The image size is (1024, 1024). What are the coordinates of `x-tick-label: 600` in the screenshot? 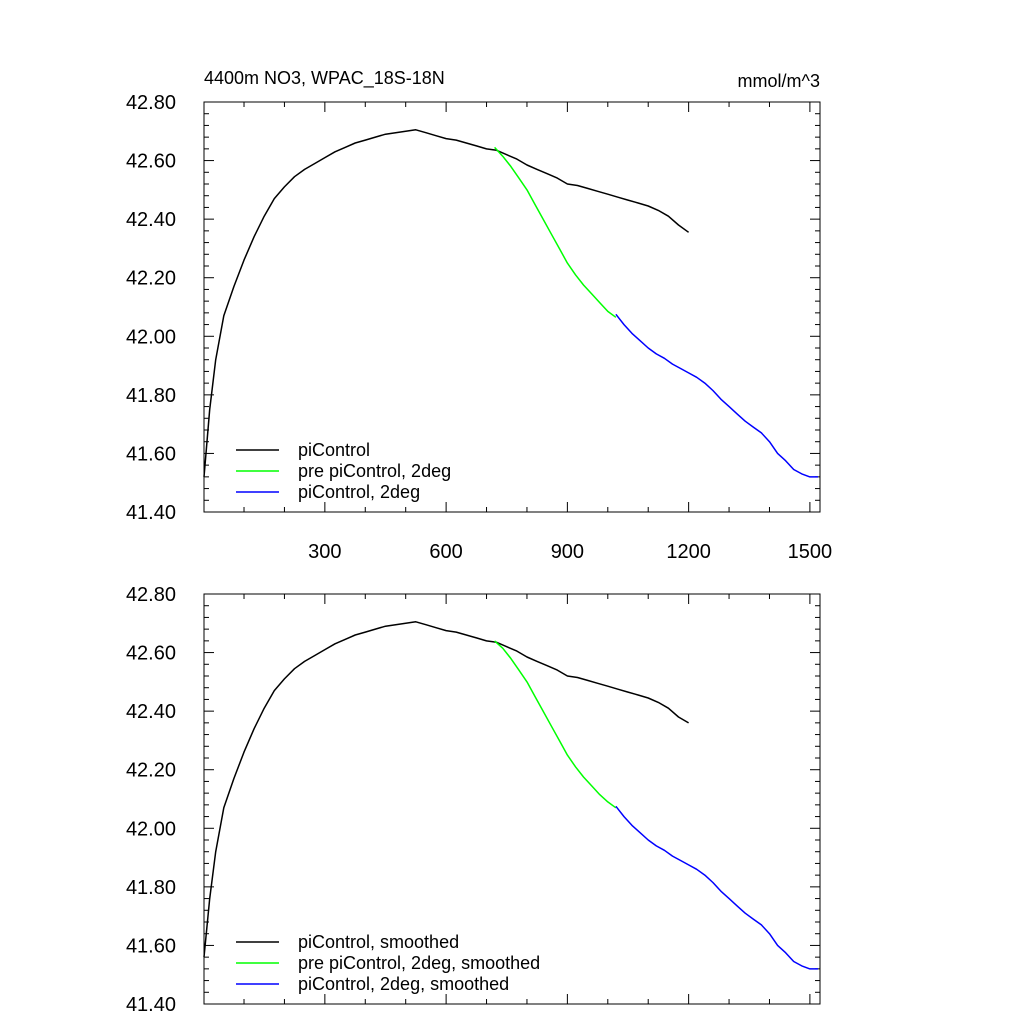 It's located at (445, 552).